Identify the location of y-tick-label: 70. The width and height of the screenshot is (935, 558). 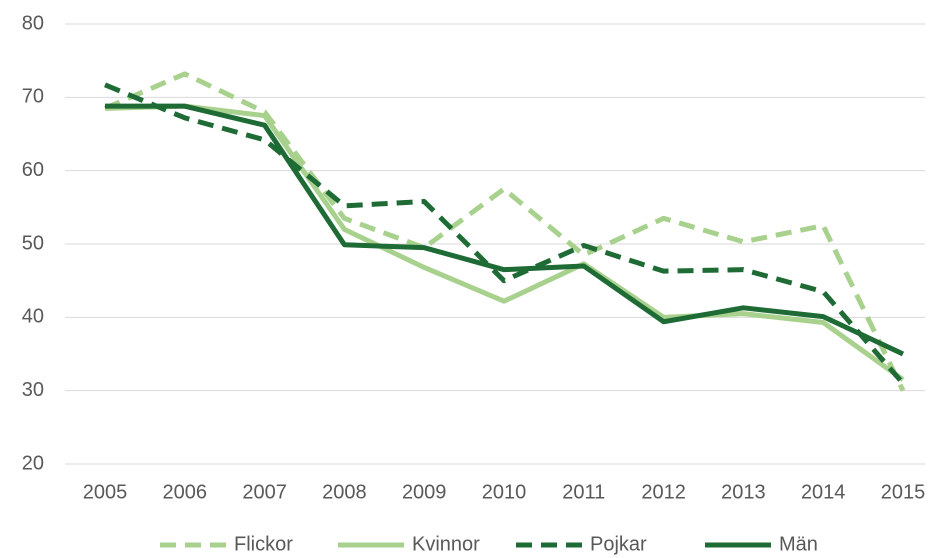
(33, 97).